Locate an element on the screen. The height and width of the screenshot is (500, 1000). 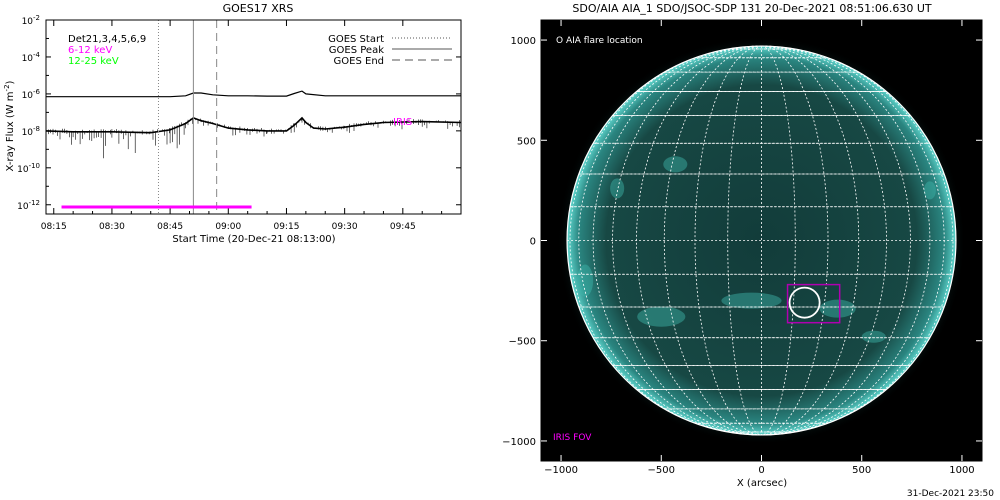
aia-y-tick-label: 1000 is located at coordinates (523, 41).